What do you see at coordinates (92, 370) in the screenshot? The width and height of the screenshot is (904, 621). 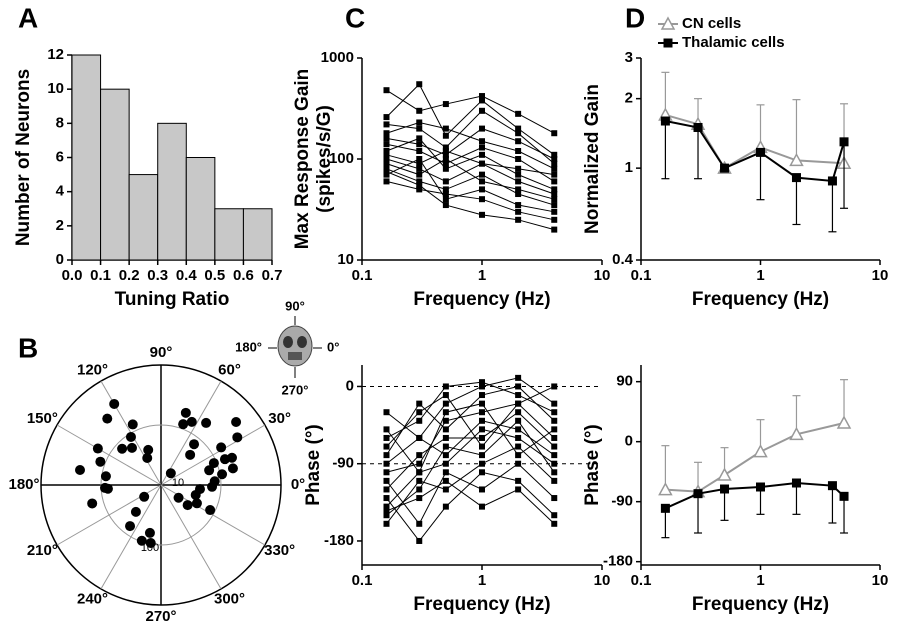 I see `angle-label: 120°` at bounding box center [92, 370].